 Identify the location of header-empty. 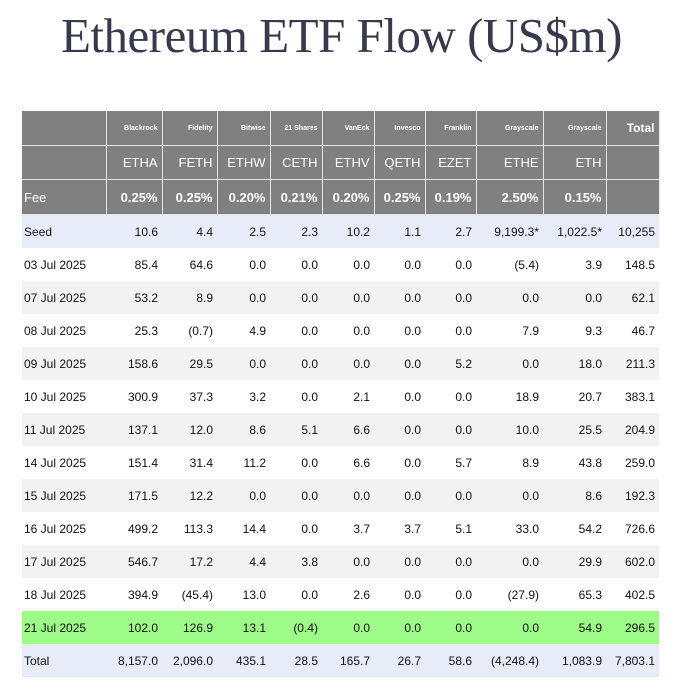
(633, 162).